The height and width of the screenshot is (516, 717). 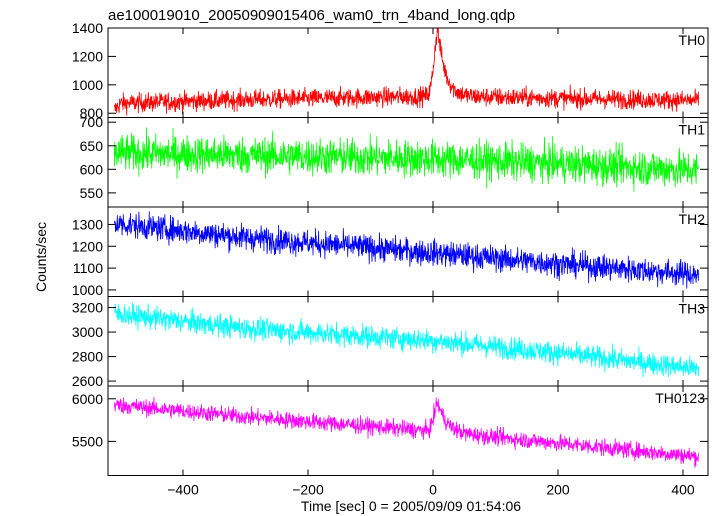 I want to click on x-tick-label: 0, so click(x=433, y=490).